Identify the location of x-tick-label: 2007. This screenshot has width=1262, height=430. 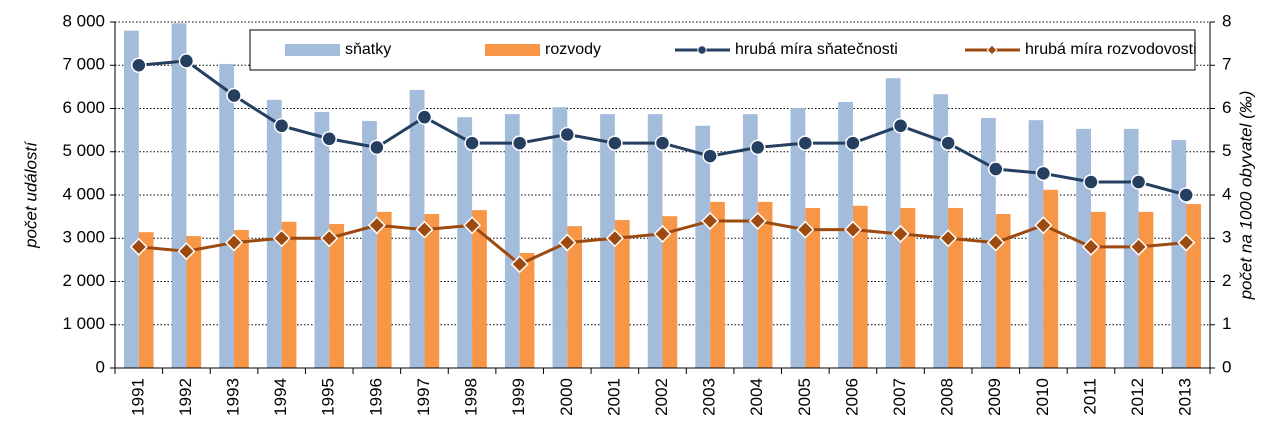
(899, 397).